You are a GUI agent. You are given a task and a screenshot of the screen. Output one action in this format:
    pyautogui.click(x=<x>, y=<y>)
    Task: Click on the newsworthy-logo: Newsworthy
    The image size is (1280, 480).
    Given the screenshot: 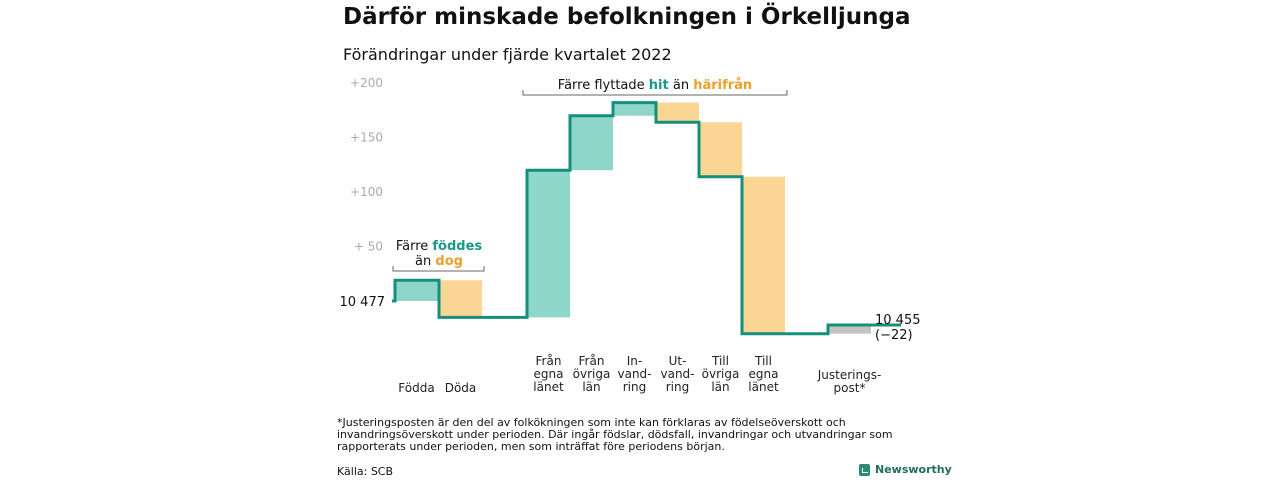 What is the action you would take?
    pyautogui.click(x=905, y=469)
    